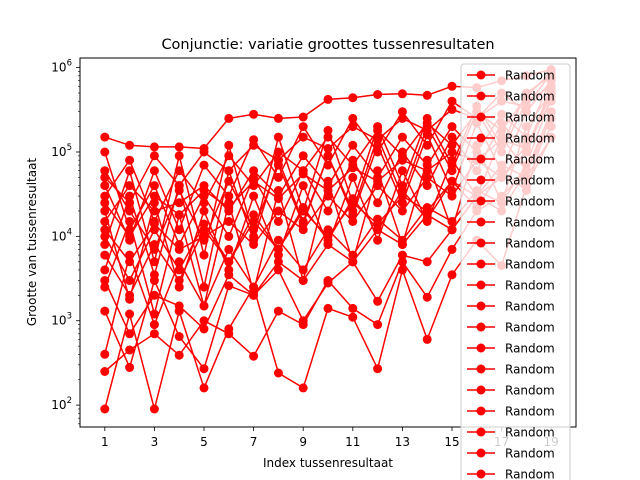 This screenshot has height=480, width=640. What do you see at coordinates (254, 442) in the screenshot?
I see `x-tick-label: 7` at bounding box center [254, 442].